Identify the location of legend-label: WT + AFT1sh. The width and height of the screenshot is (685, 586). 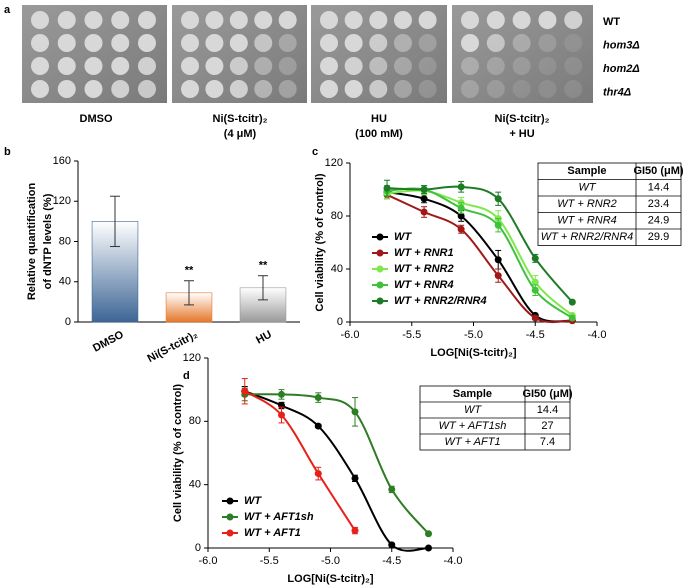
(279, 517).